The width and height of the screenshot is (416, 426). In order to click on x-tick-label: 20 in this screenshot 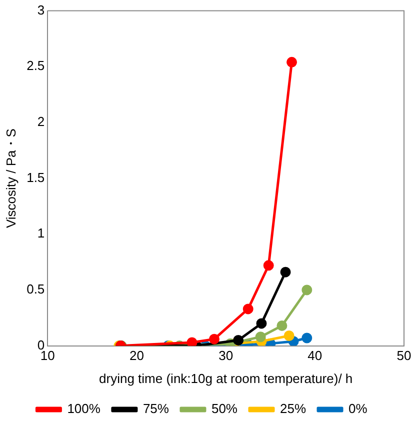, I will do `click(137, 356)`.